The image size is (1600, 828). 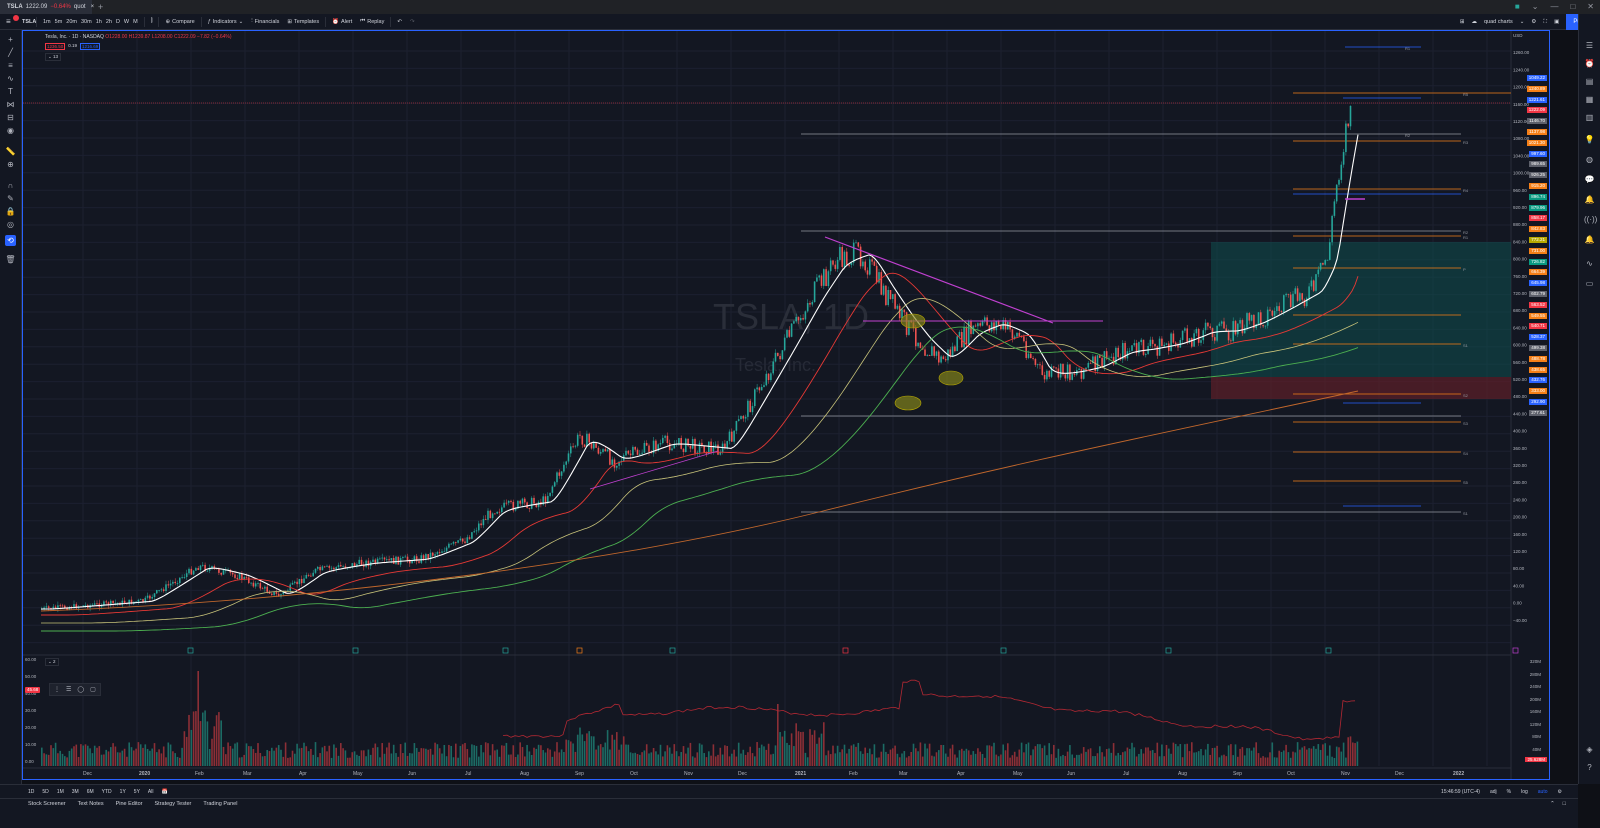 What do you see at coordinates (101, 7) in the screenshot?
I see `new-tab-icon: +` at bounding box center [101, 7].